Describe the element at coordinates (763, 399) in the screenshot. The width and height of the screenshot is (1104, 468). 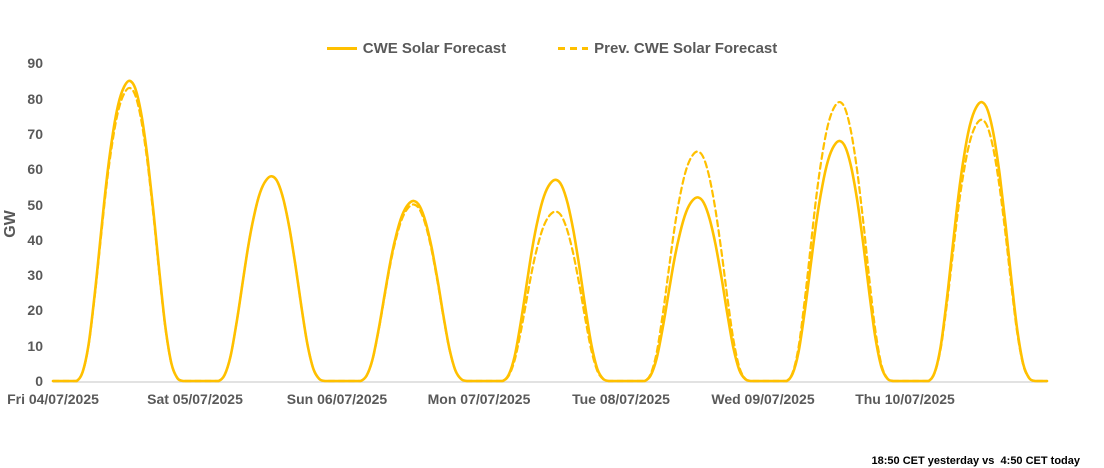
I see `x-axis-label: Wed 09/07/2025` at that location.